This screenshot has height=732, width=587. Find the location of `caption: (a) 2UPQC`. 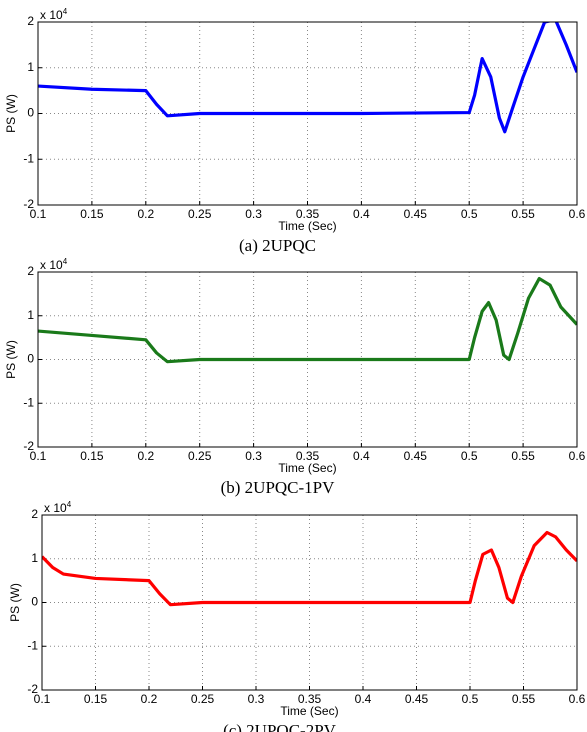

caption: (a) 2UPQC is located at coordinates (277, 245).